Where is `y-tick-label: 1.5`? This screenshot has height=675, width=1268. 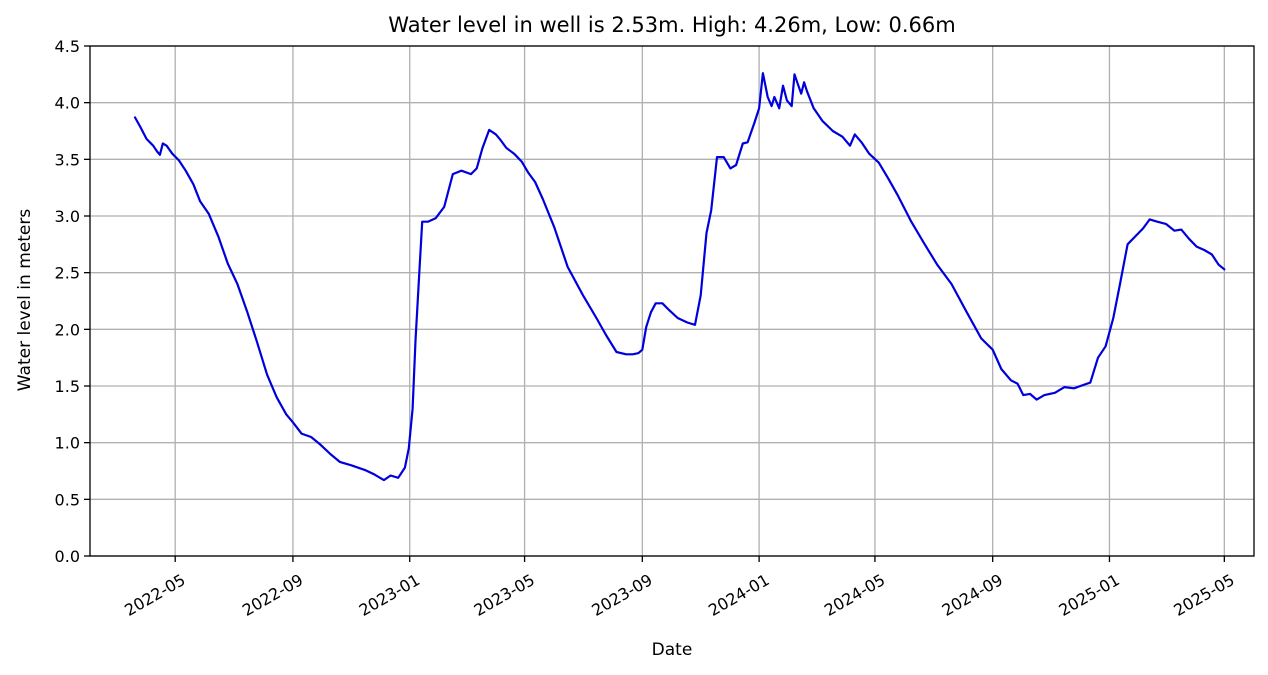
y-tick-label: 1.5 is located at coordinates (67, 386).